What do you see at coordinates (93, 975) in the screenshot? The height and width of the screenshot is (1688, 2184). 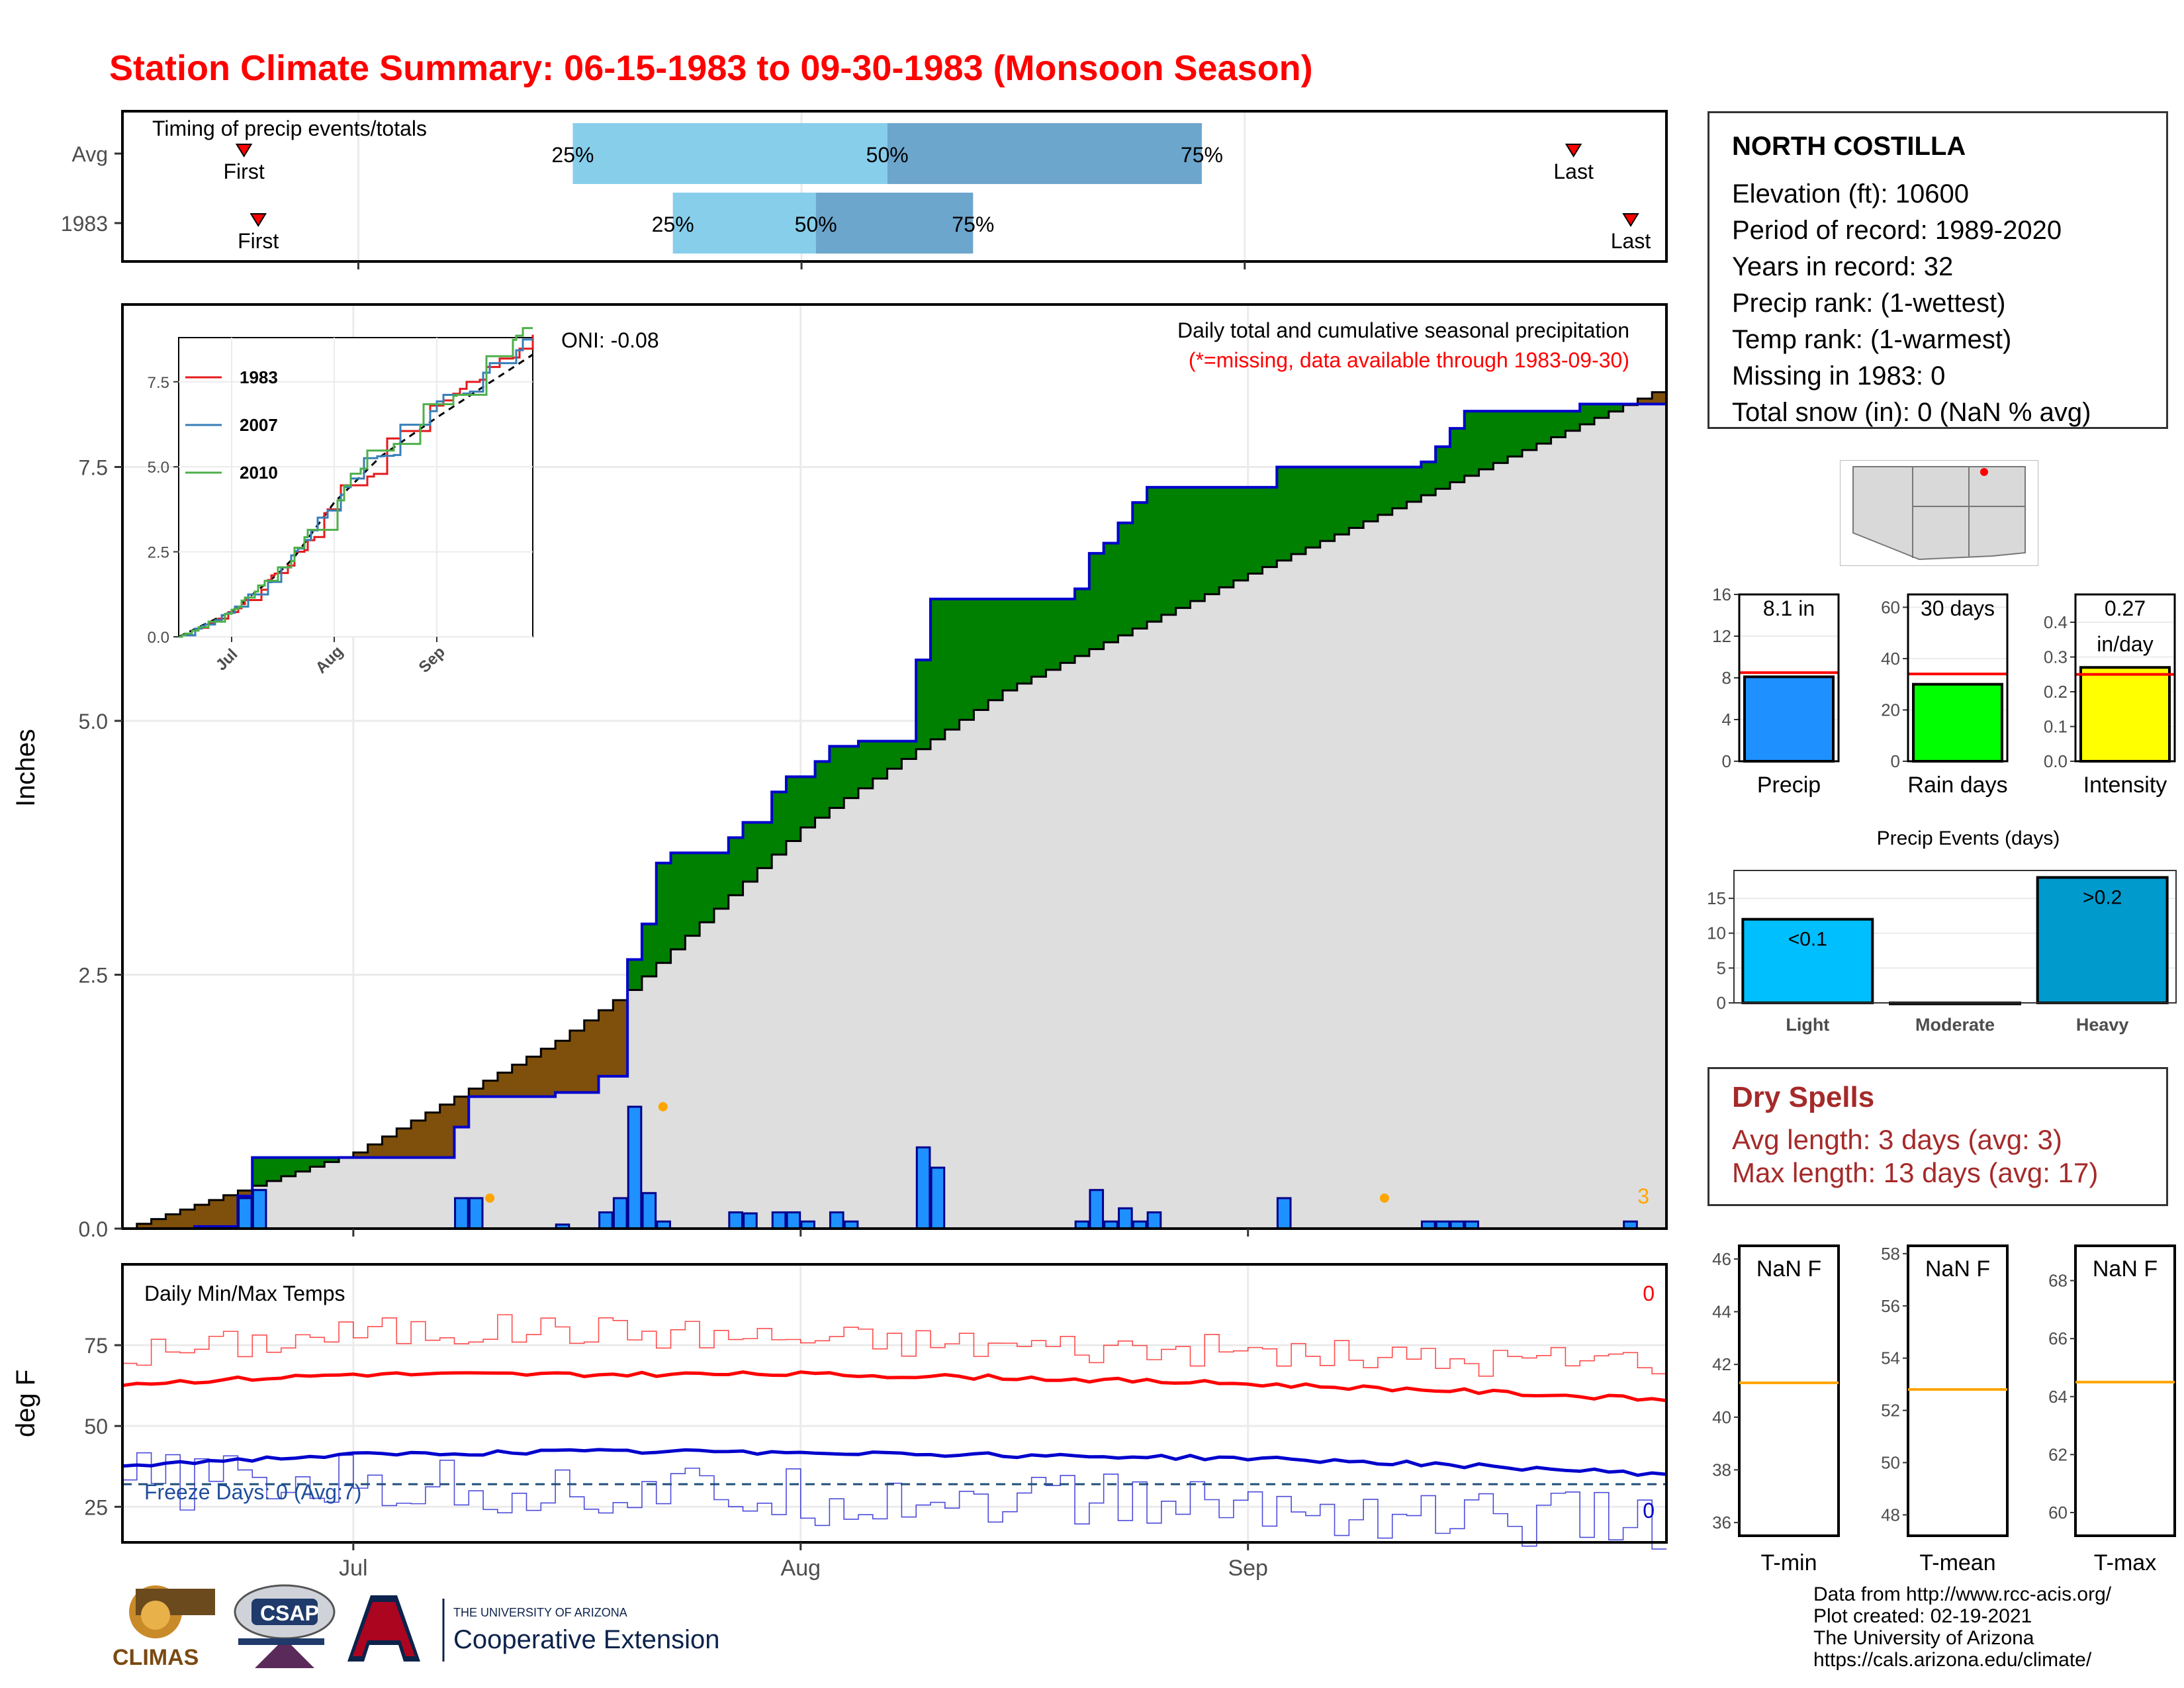 I see `main-ytick-label: 2.5` at bounding box center [93, 975].